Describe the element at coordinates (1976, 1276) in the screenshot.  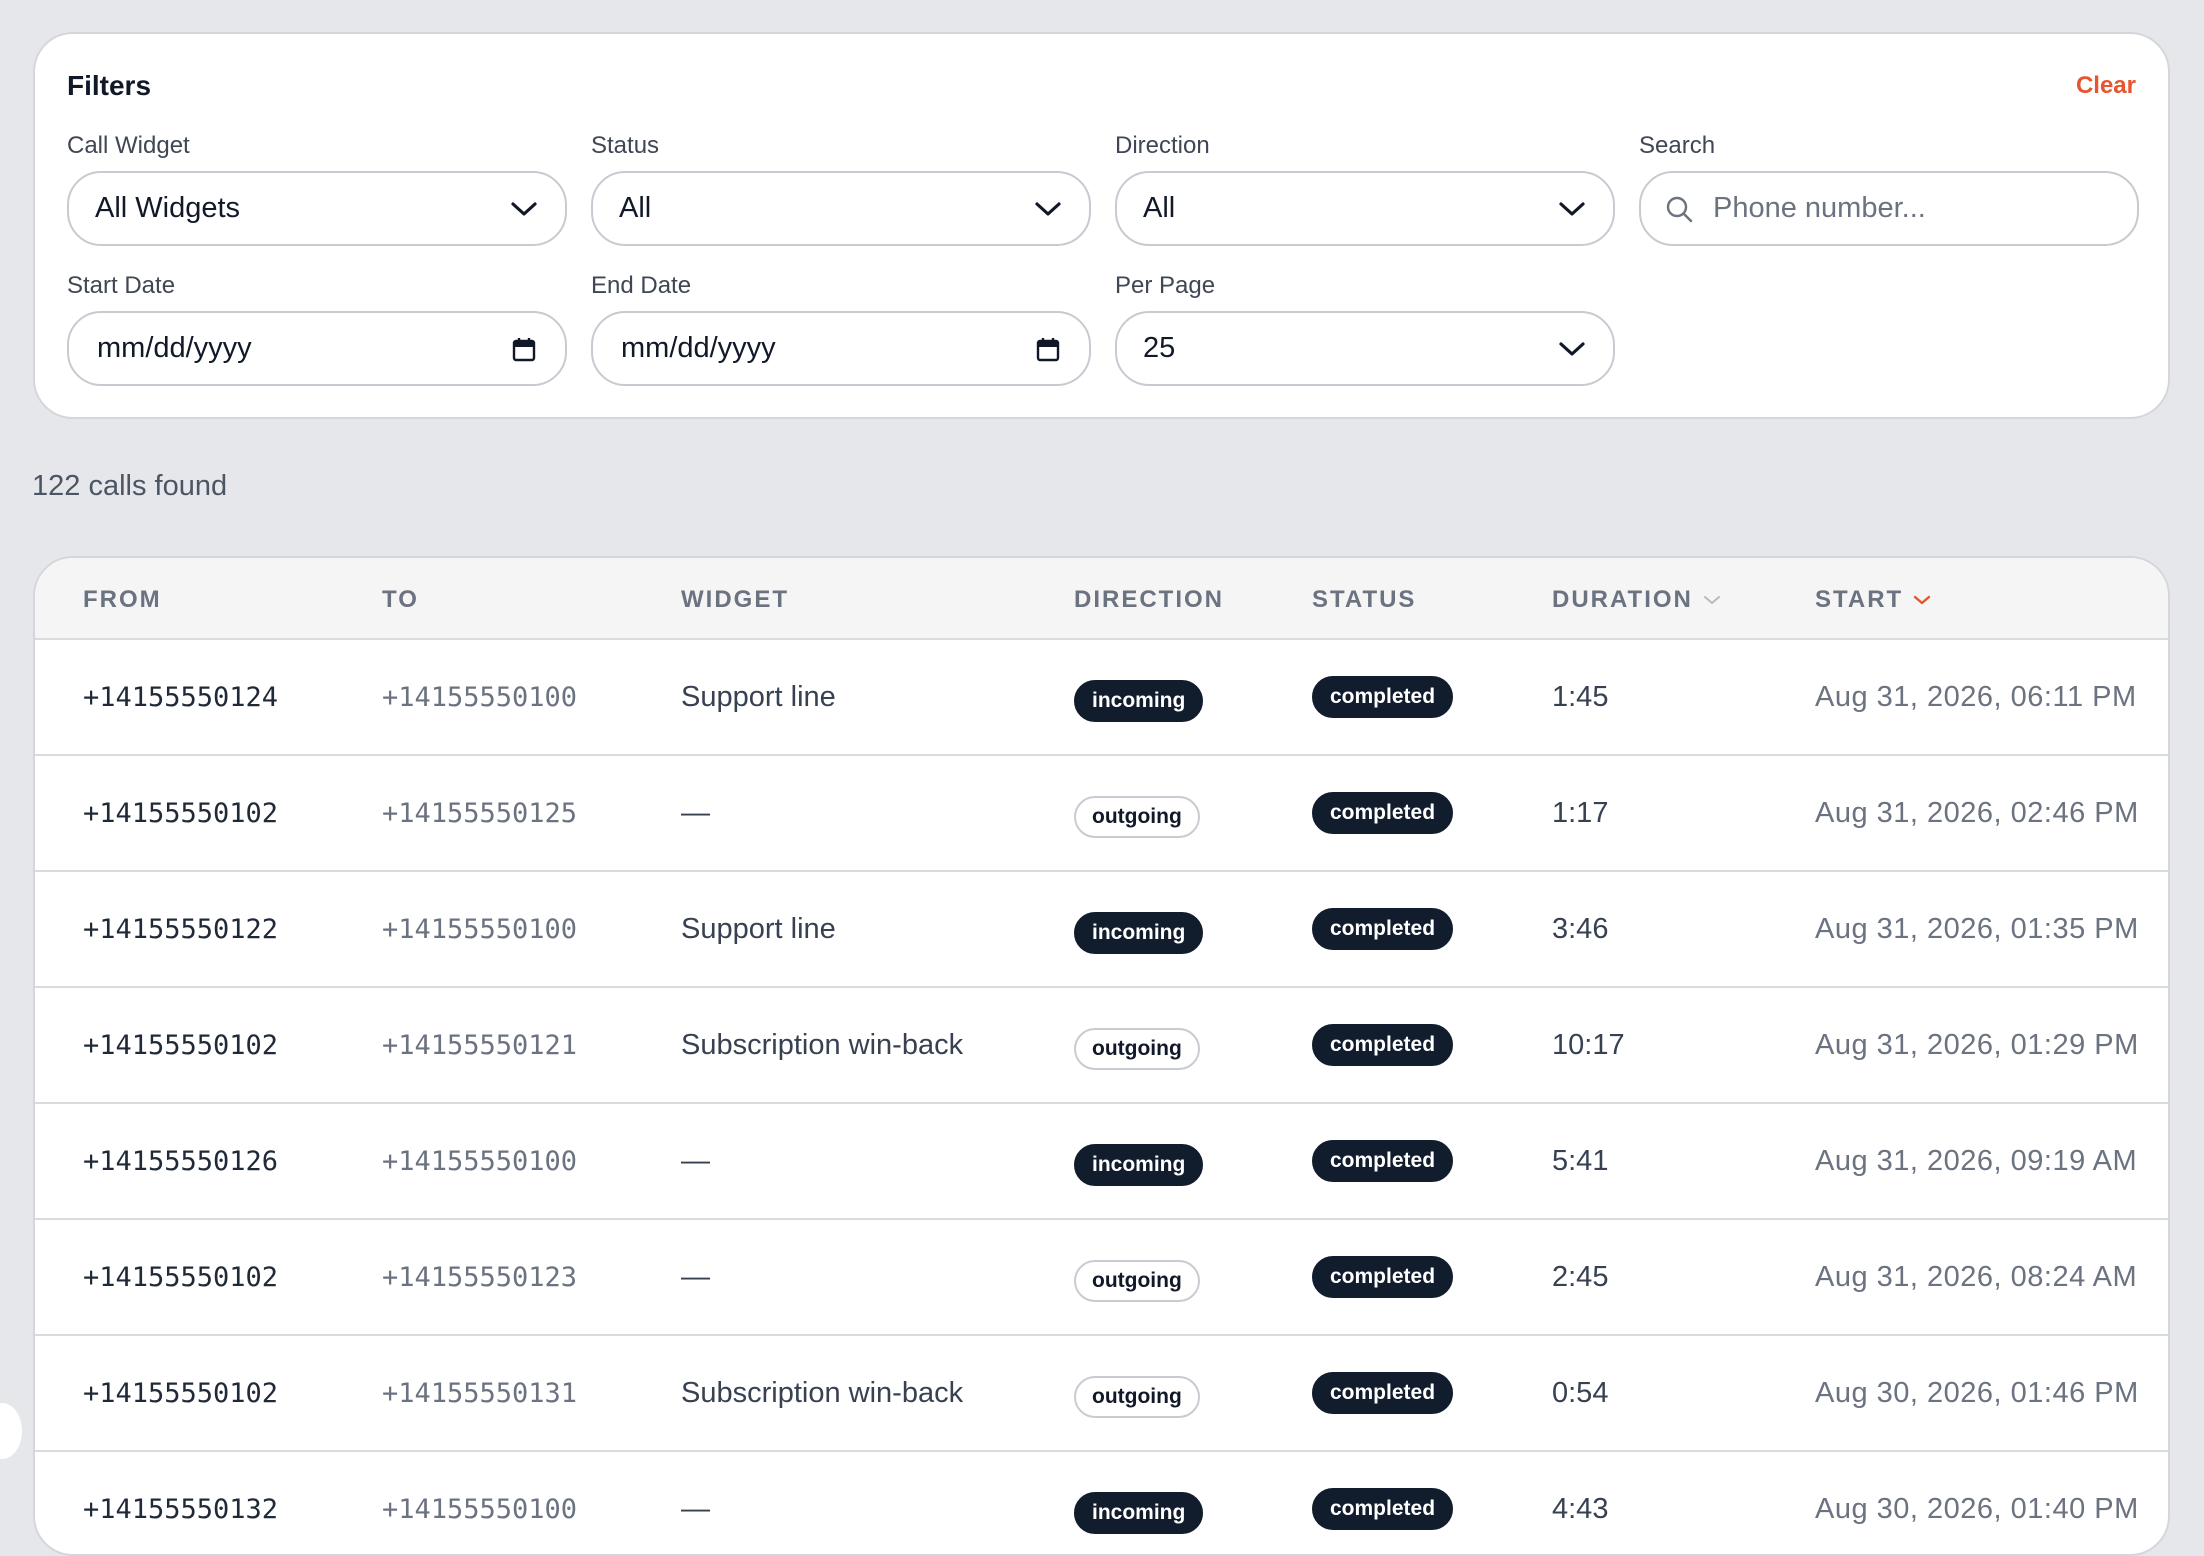
I see `cell-start: Aug 31, 2026, 08:24 AM` at that location.